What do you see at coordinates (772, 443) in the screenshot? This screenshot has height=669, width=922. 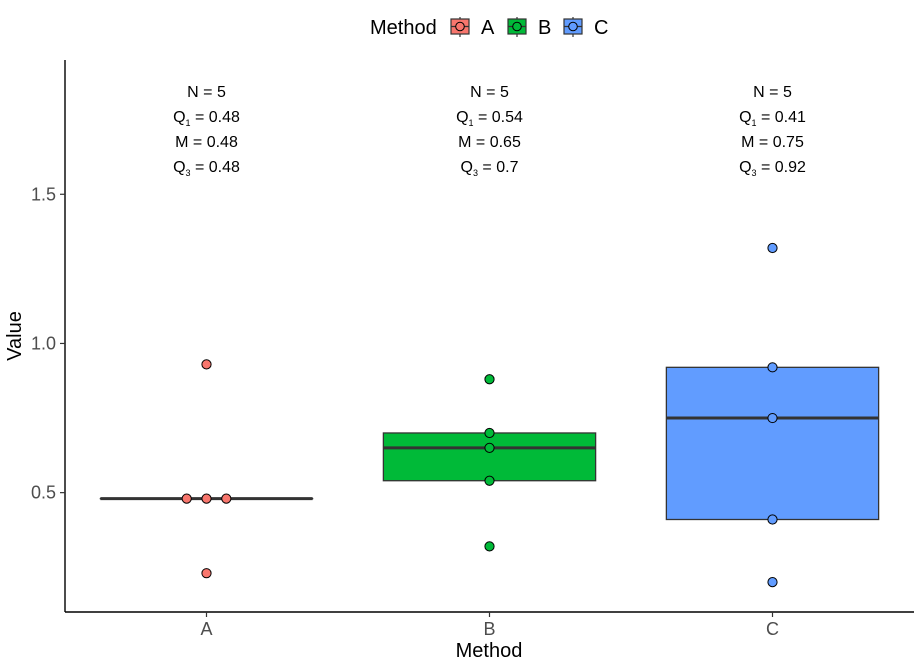 I see `box-C` at bounding box center [772, 443].